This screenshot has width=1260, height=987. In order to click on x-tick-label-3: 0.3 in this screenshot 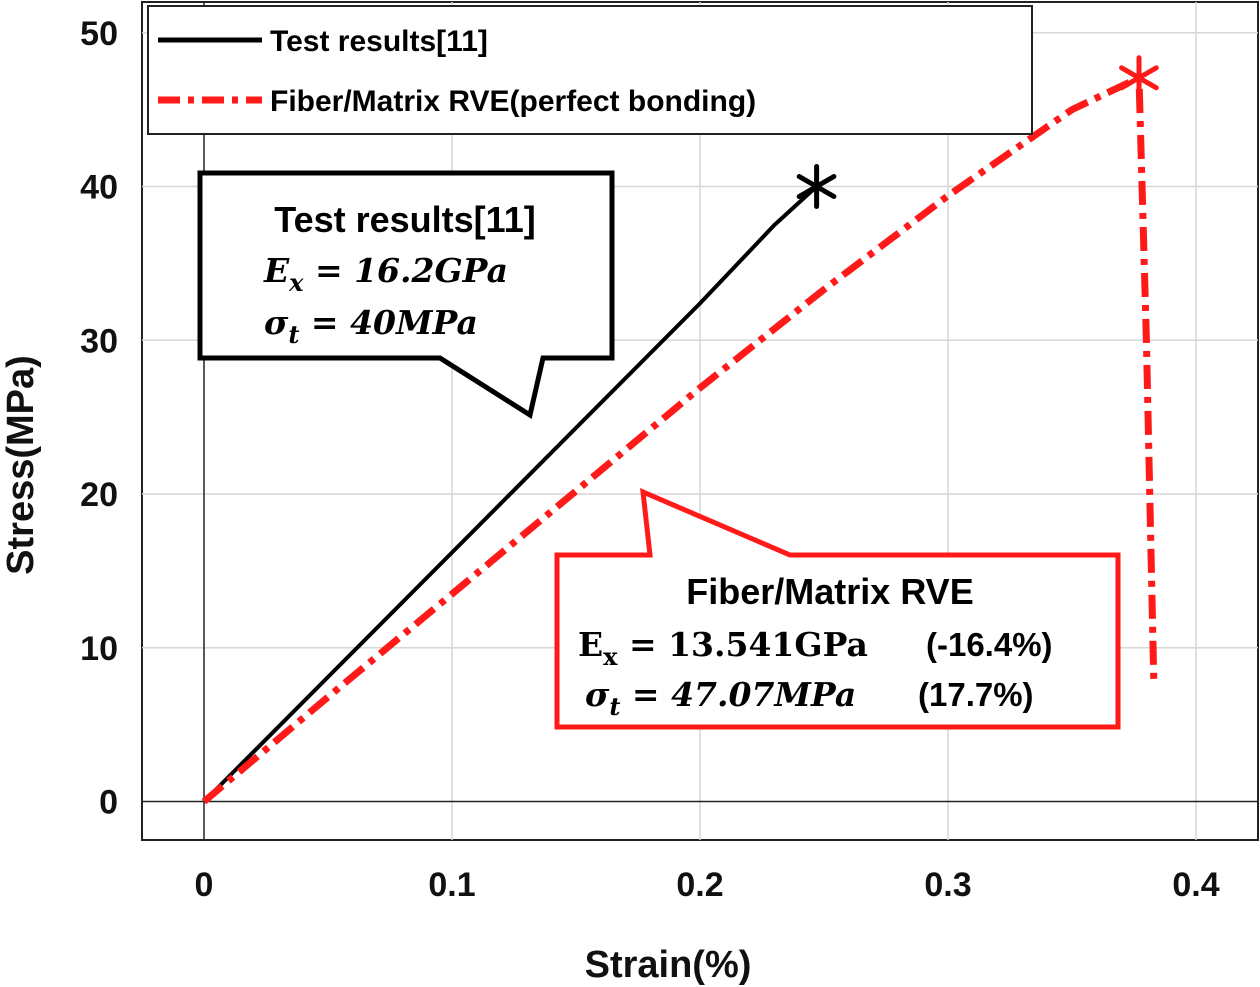, I will do `click(947, 885)`.